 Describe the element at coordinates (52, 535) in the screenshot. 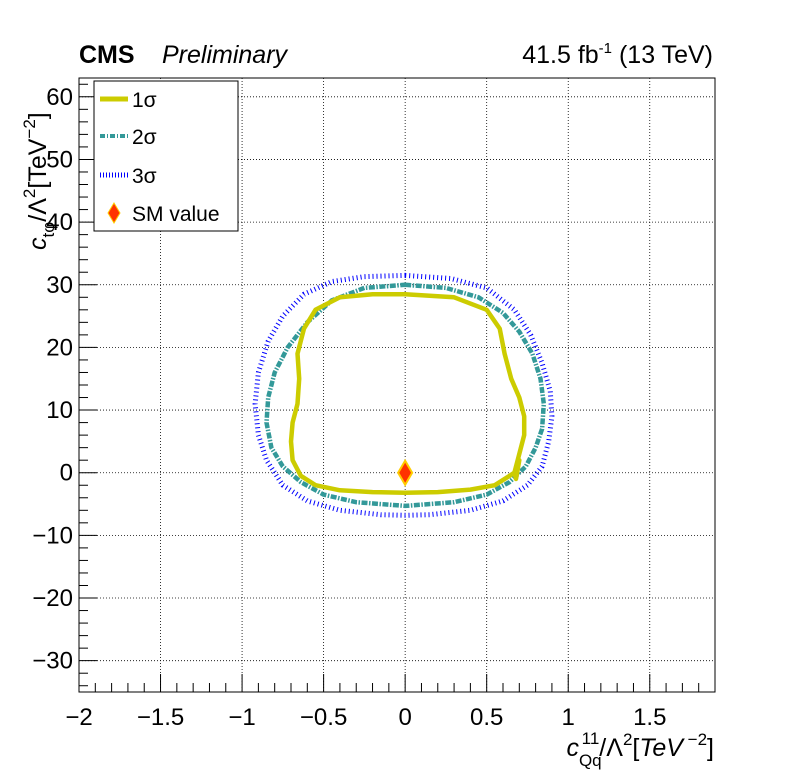

I see `y-tick-label: −10` at that location.